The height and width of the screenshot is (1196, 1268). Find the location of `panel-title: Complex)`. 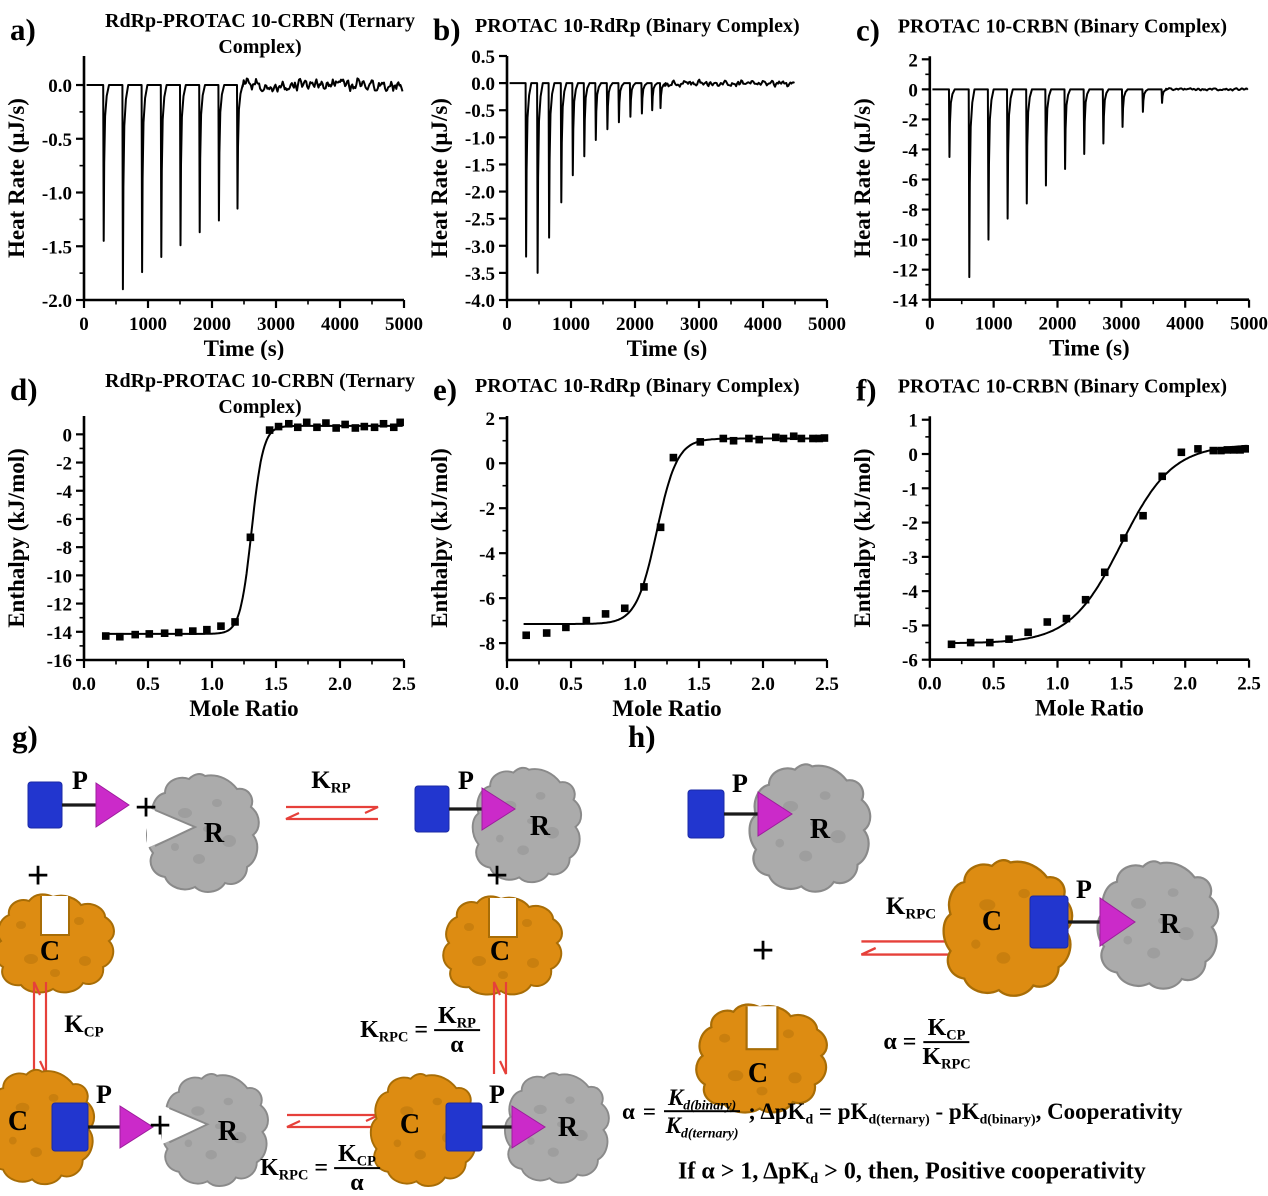

panel-title: Complex) is located at coordinates (259, 47).